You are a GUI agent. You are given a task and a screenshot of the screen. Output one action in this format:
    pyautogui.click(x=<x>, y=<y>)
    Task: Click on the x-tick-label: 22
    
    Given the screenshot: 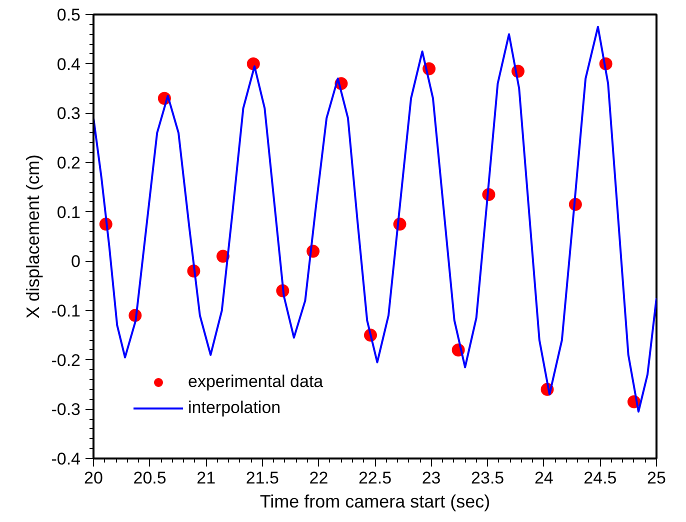 What is the action you would take?
    pyautogui.click(x=318, y=478)
    